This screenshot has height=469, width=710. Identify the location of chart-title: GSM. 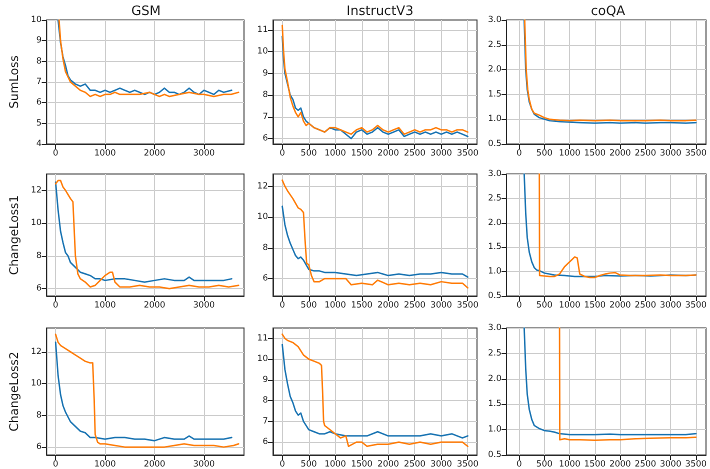
(146, 11).